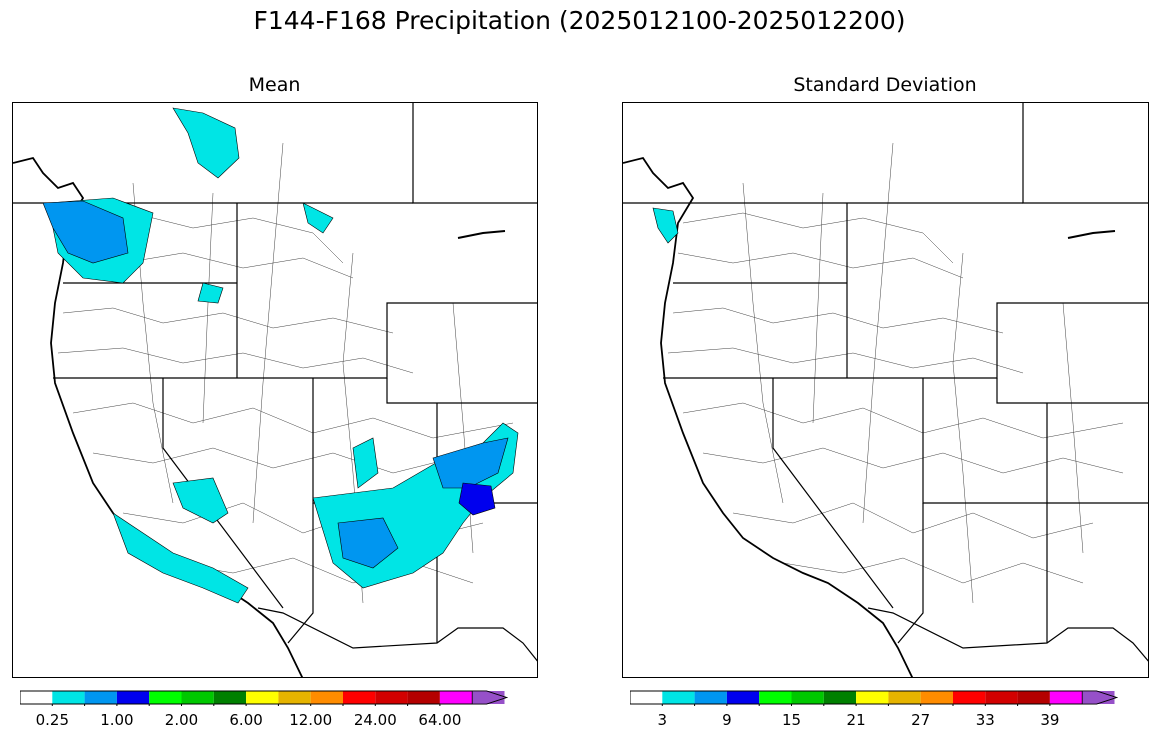  I want to click on sd-colorbar-tick-label: 21, so click(856, 720).